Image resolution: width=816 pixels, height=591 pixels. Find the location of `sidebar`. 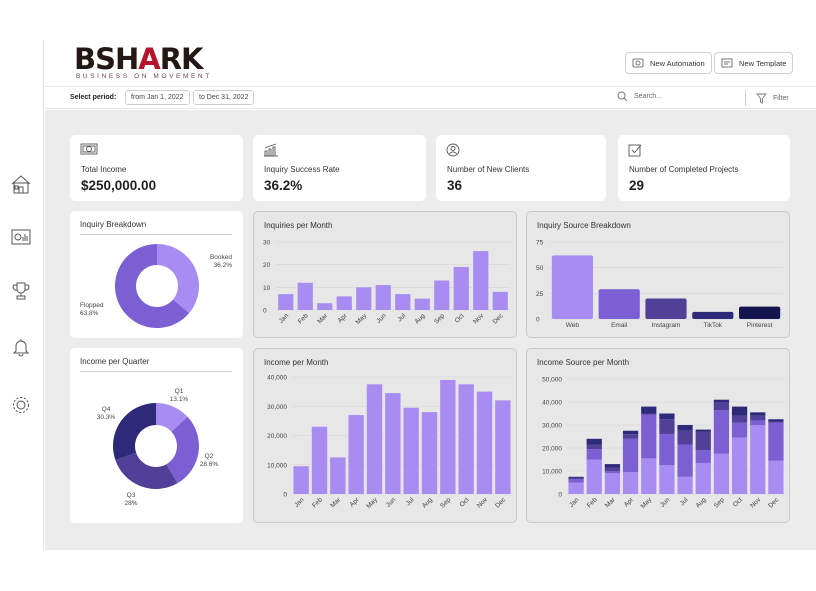

sidebar is located at coordinates (22, 295).